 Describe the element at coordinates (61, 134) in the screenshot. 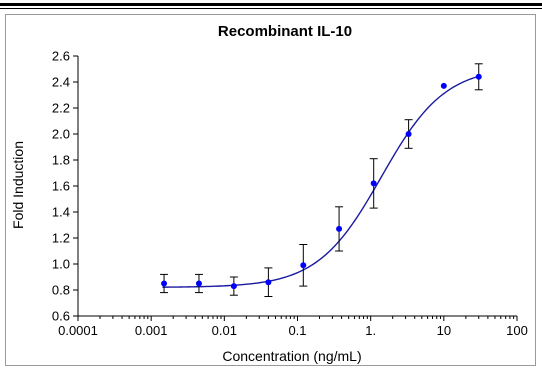

I see `y-tick-label: 2.0` at that location.